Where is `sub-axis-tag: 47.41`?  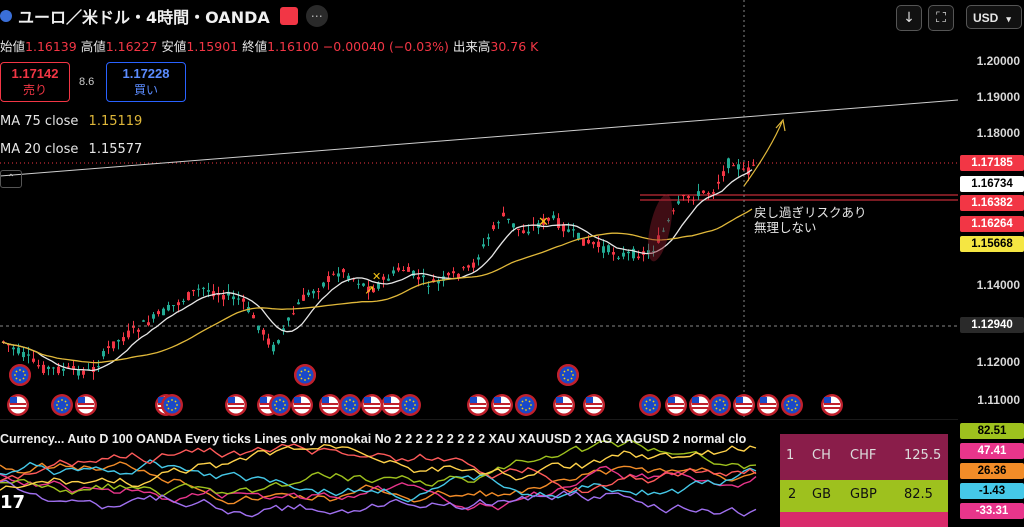 sub-axis-tag: 47.41 is located at coordinates (992, 451).